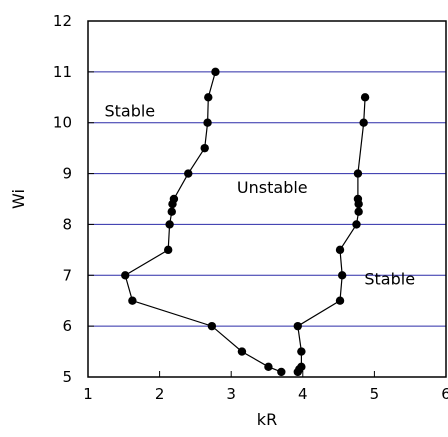 Image resolution: width=448 pixels, height=437 pixels. Describe the element at coordinates (88, 394) in the screenshot. I see `x-tick-label-1: 1` at that location.